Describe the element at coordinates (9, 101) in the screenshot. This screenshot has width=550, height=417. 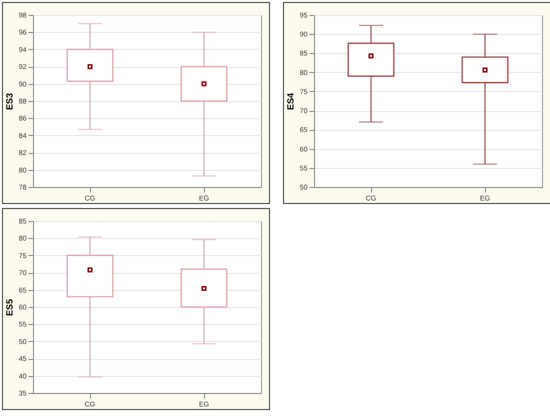
I see `y-axis-title: ES3` at that location.